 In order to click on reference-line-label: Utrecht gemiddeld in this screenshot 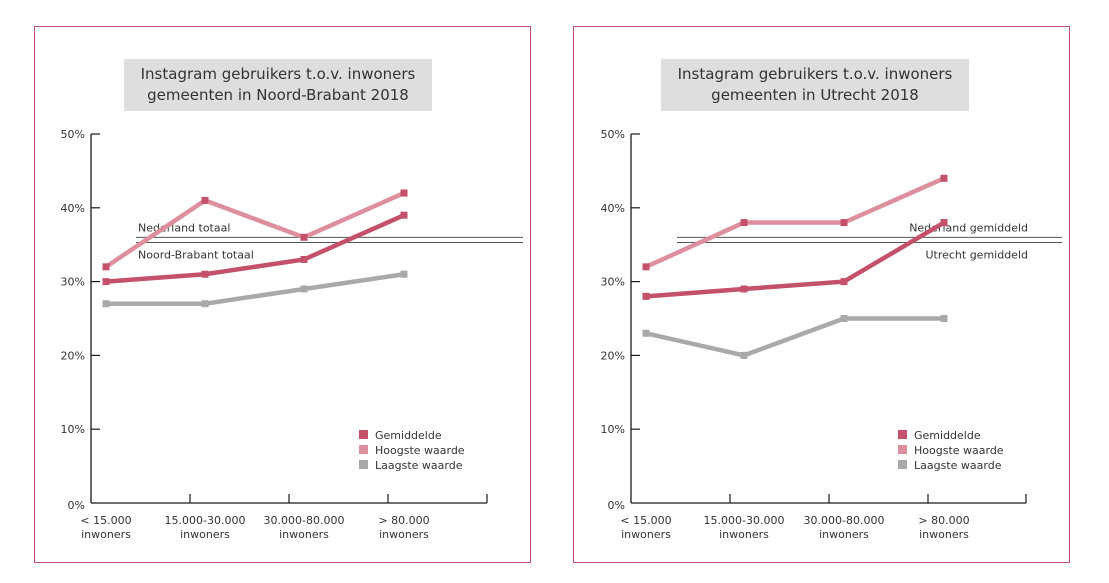, I will do `click(976, 254)`.